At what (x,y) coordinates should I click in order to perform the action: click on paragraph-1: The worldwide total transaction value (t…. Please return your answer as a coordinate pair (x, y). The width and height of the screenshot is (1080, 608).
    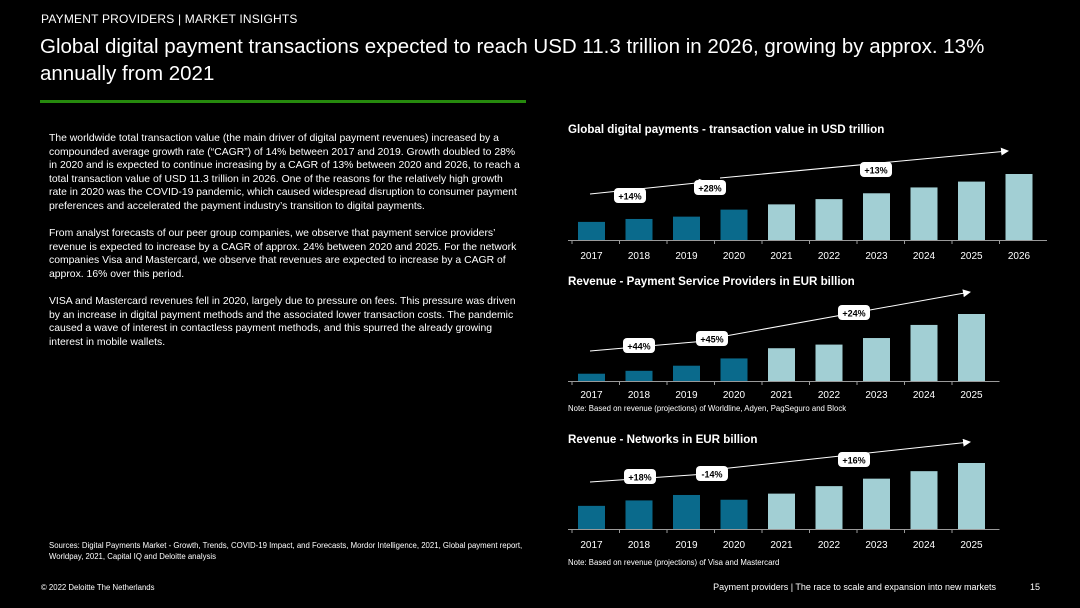
    Looking at the image, I should click on (284, 172).